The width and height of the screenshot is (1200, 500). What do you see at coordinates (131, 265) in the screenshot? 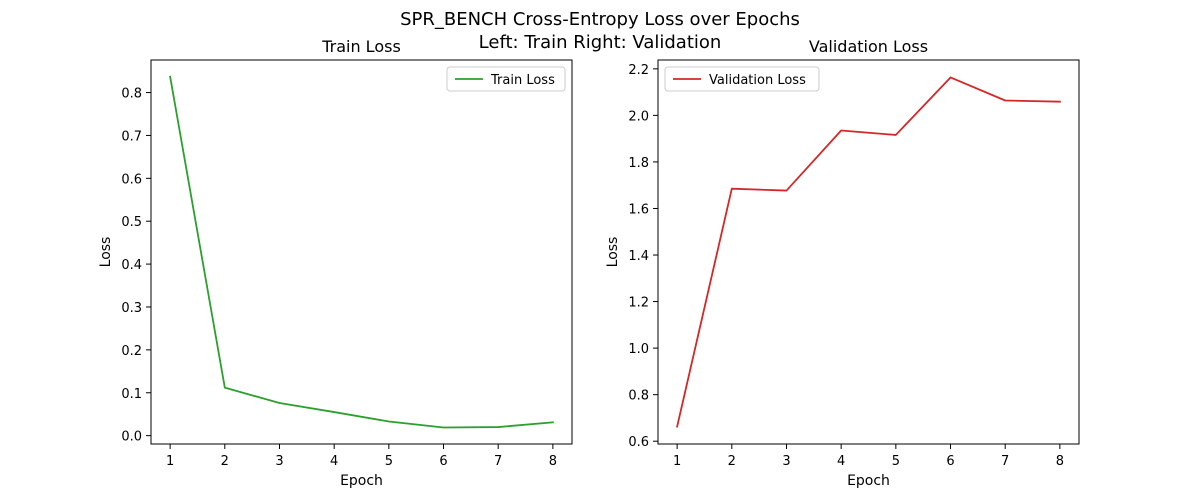
I see `y-tick-label: 0.4` at bounding box center [131, 265].